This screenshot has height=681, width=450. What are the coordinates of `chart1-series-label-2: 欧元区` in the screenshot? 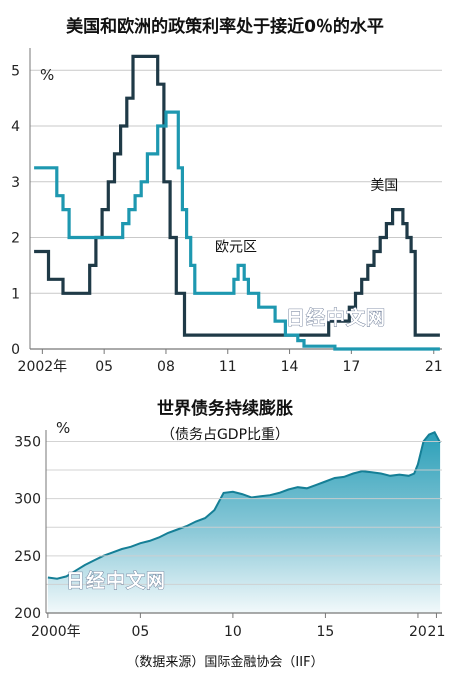 It's located at (236, 247).